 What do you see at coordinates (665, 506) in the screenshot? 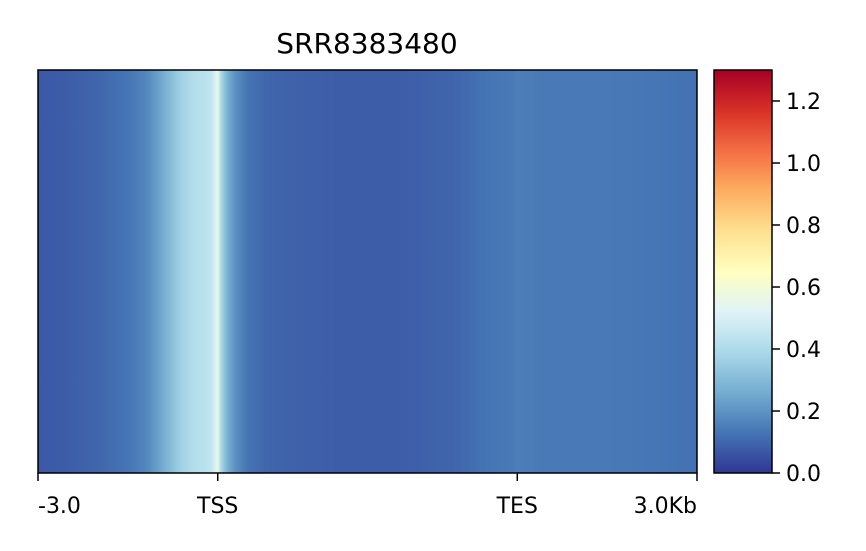
I see `x-tick-label: 3.0Kb` at bounding box center [665, 506].